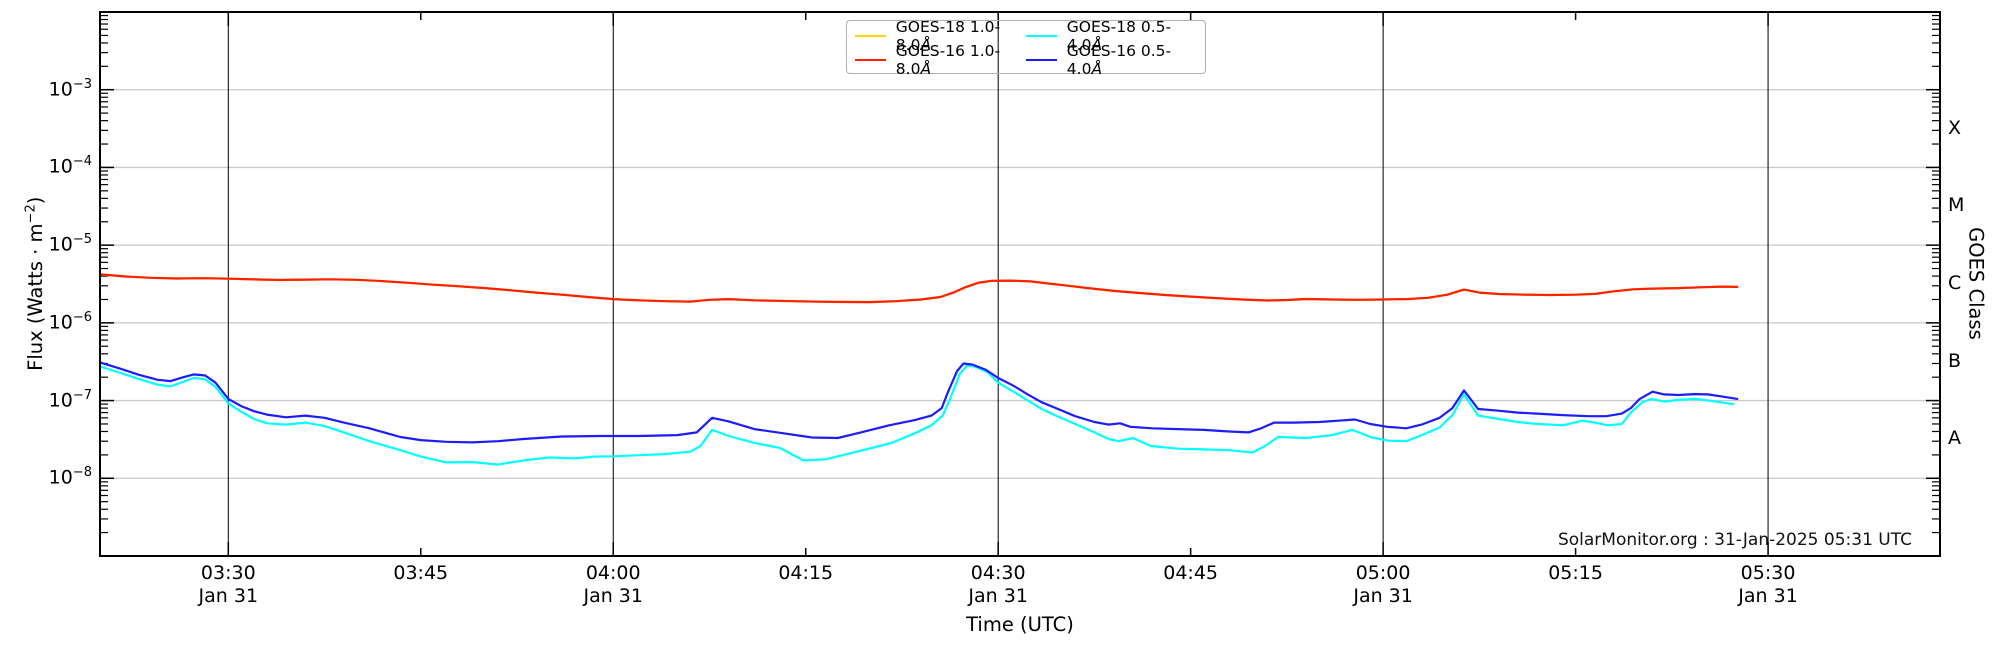 The image size is (2000, 650). What do you see at coordinates (1734, 540) in the screenshot?
I see `watermark: SolarMonitor.org : 31-Jan-2025 05:31 UTC` at bounding box center [1734, 540].